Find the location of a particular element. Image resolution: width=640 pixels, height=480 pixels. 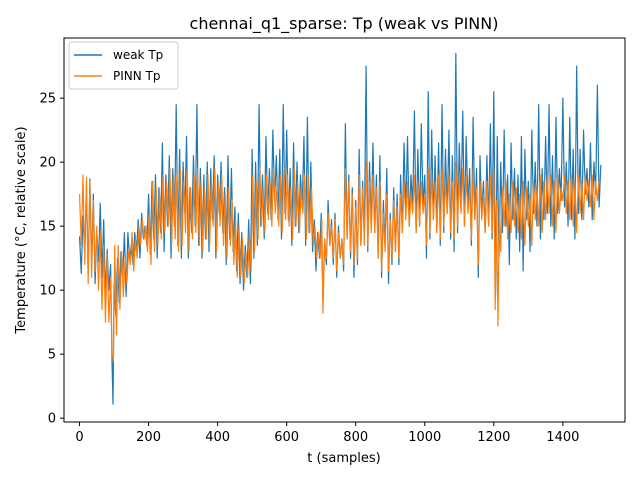

x-tick-label: 400 is located at coordinates (217, 437).